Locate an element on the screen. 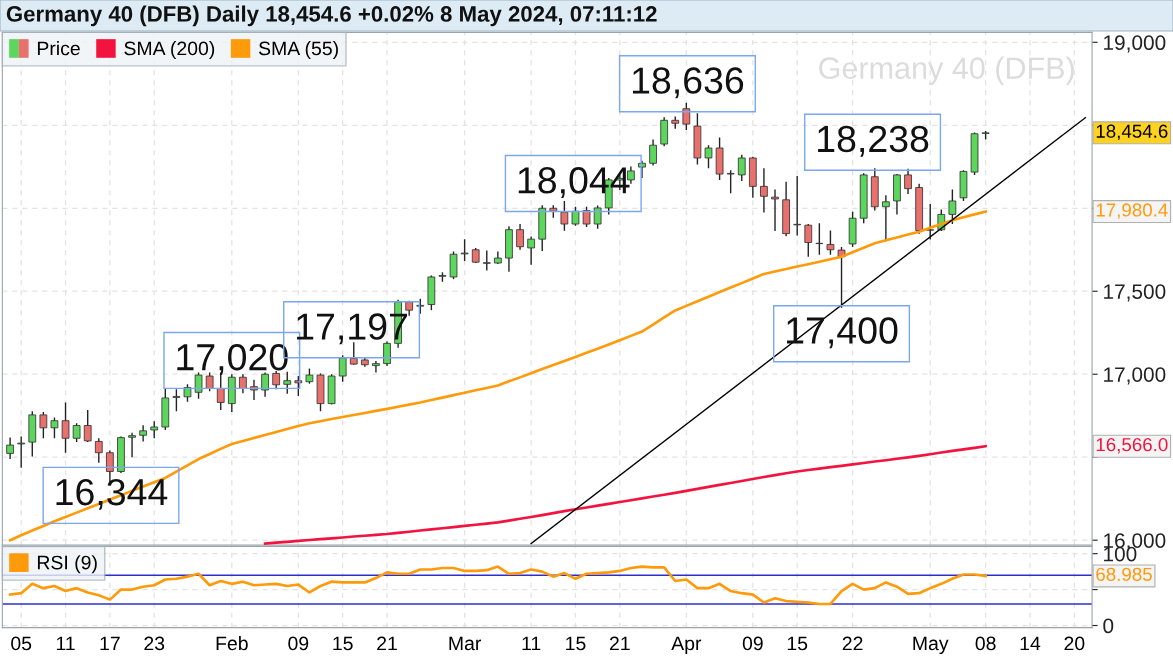  text: 68.985 is located at coordinates (1124, 574).